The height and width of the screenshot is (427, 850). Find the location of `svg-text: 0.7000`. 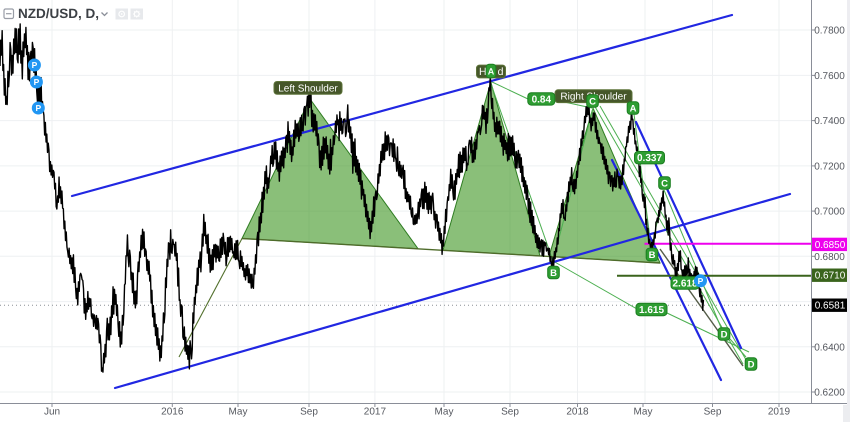

svg-text: 0.7000 is located at coordinates (829, 212).